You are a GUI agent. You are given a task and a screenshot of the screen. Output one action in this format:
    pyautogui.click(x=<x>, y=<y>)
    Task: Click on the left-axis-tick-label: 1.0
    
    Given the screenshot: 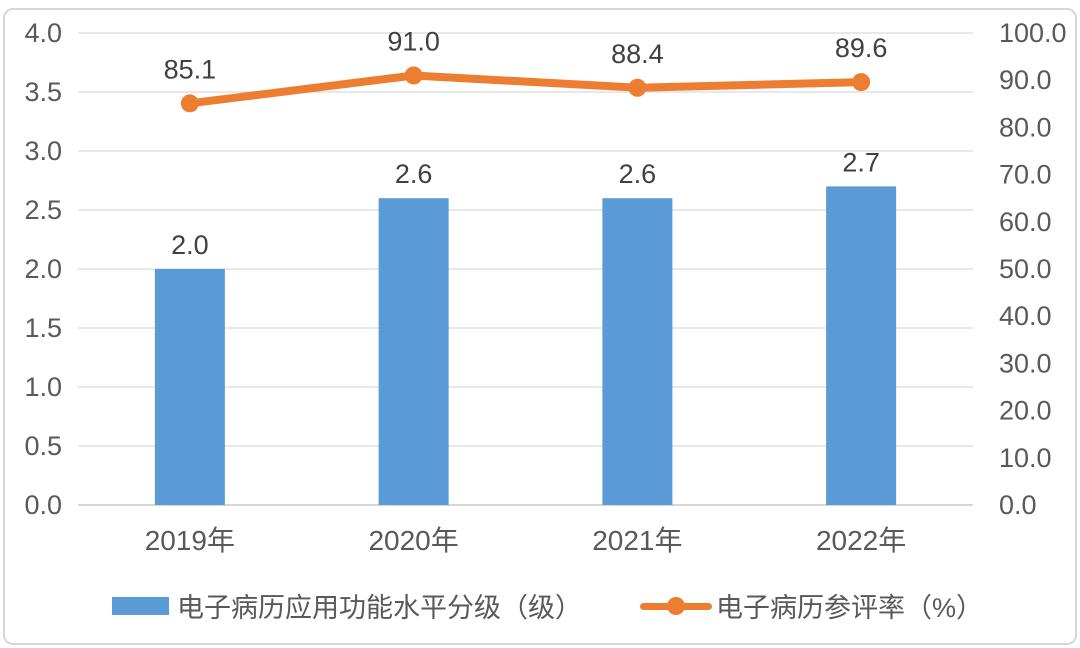 What is the action you would take?
    pyautogui.click(x=43, y=387)
    